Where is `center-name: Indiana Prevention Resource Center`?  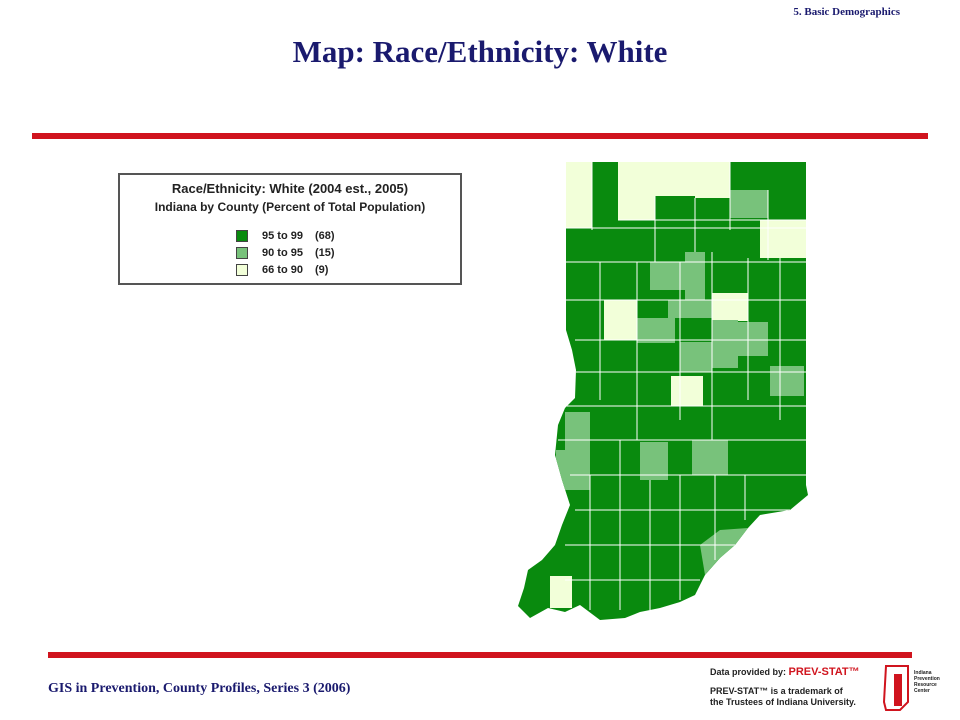 center-name: Indiana Prevention Resource Center is located at coordinates (927, 682).